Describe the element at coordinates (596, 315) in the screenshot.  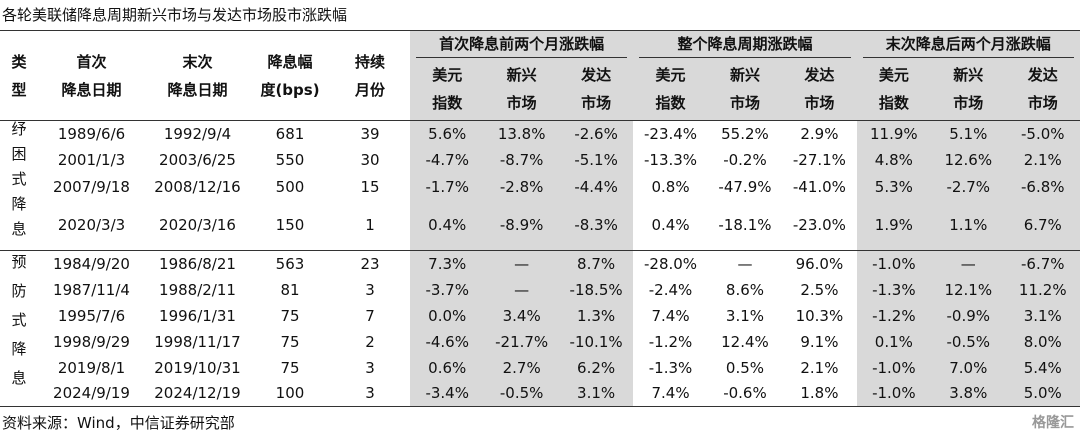
I see `cell: 1.3%` at that location.